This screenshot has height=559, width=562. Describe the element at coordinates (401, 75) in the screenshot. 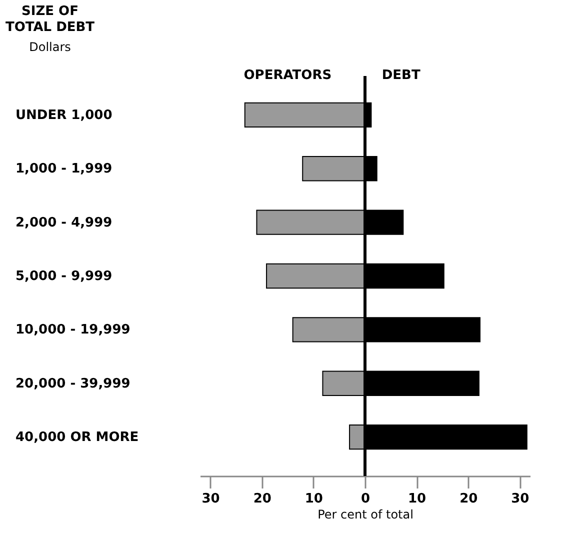

I see `series-label: DEBT` at that location.